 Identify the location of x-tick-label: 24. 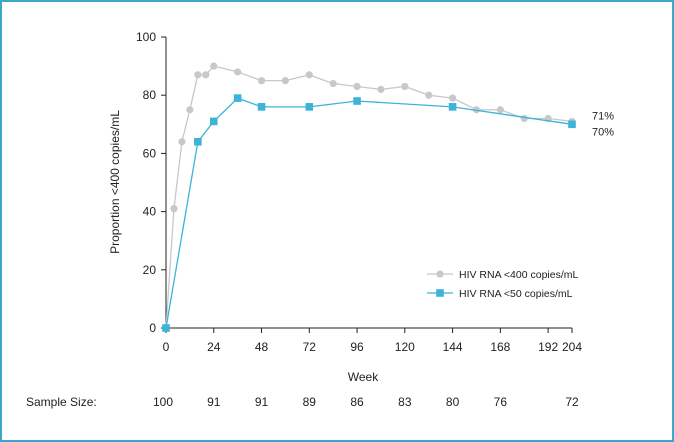
(214, 347).